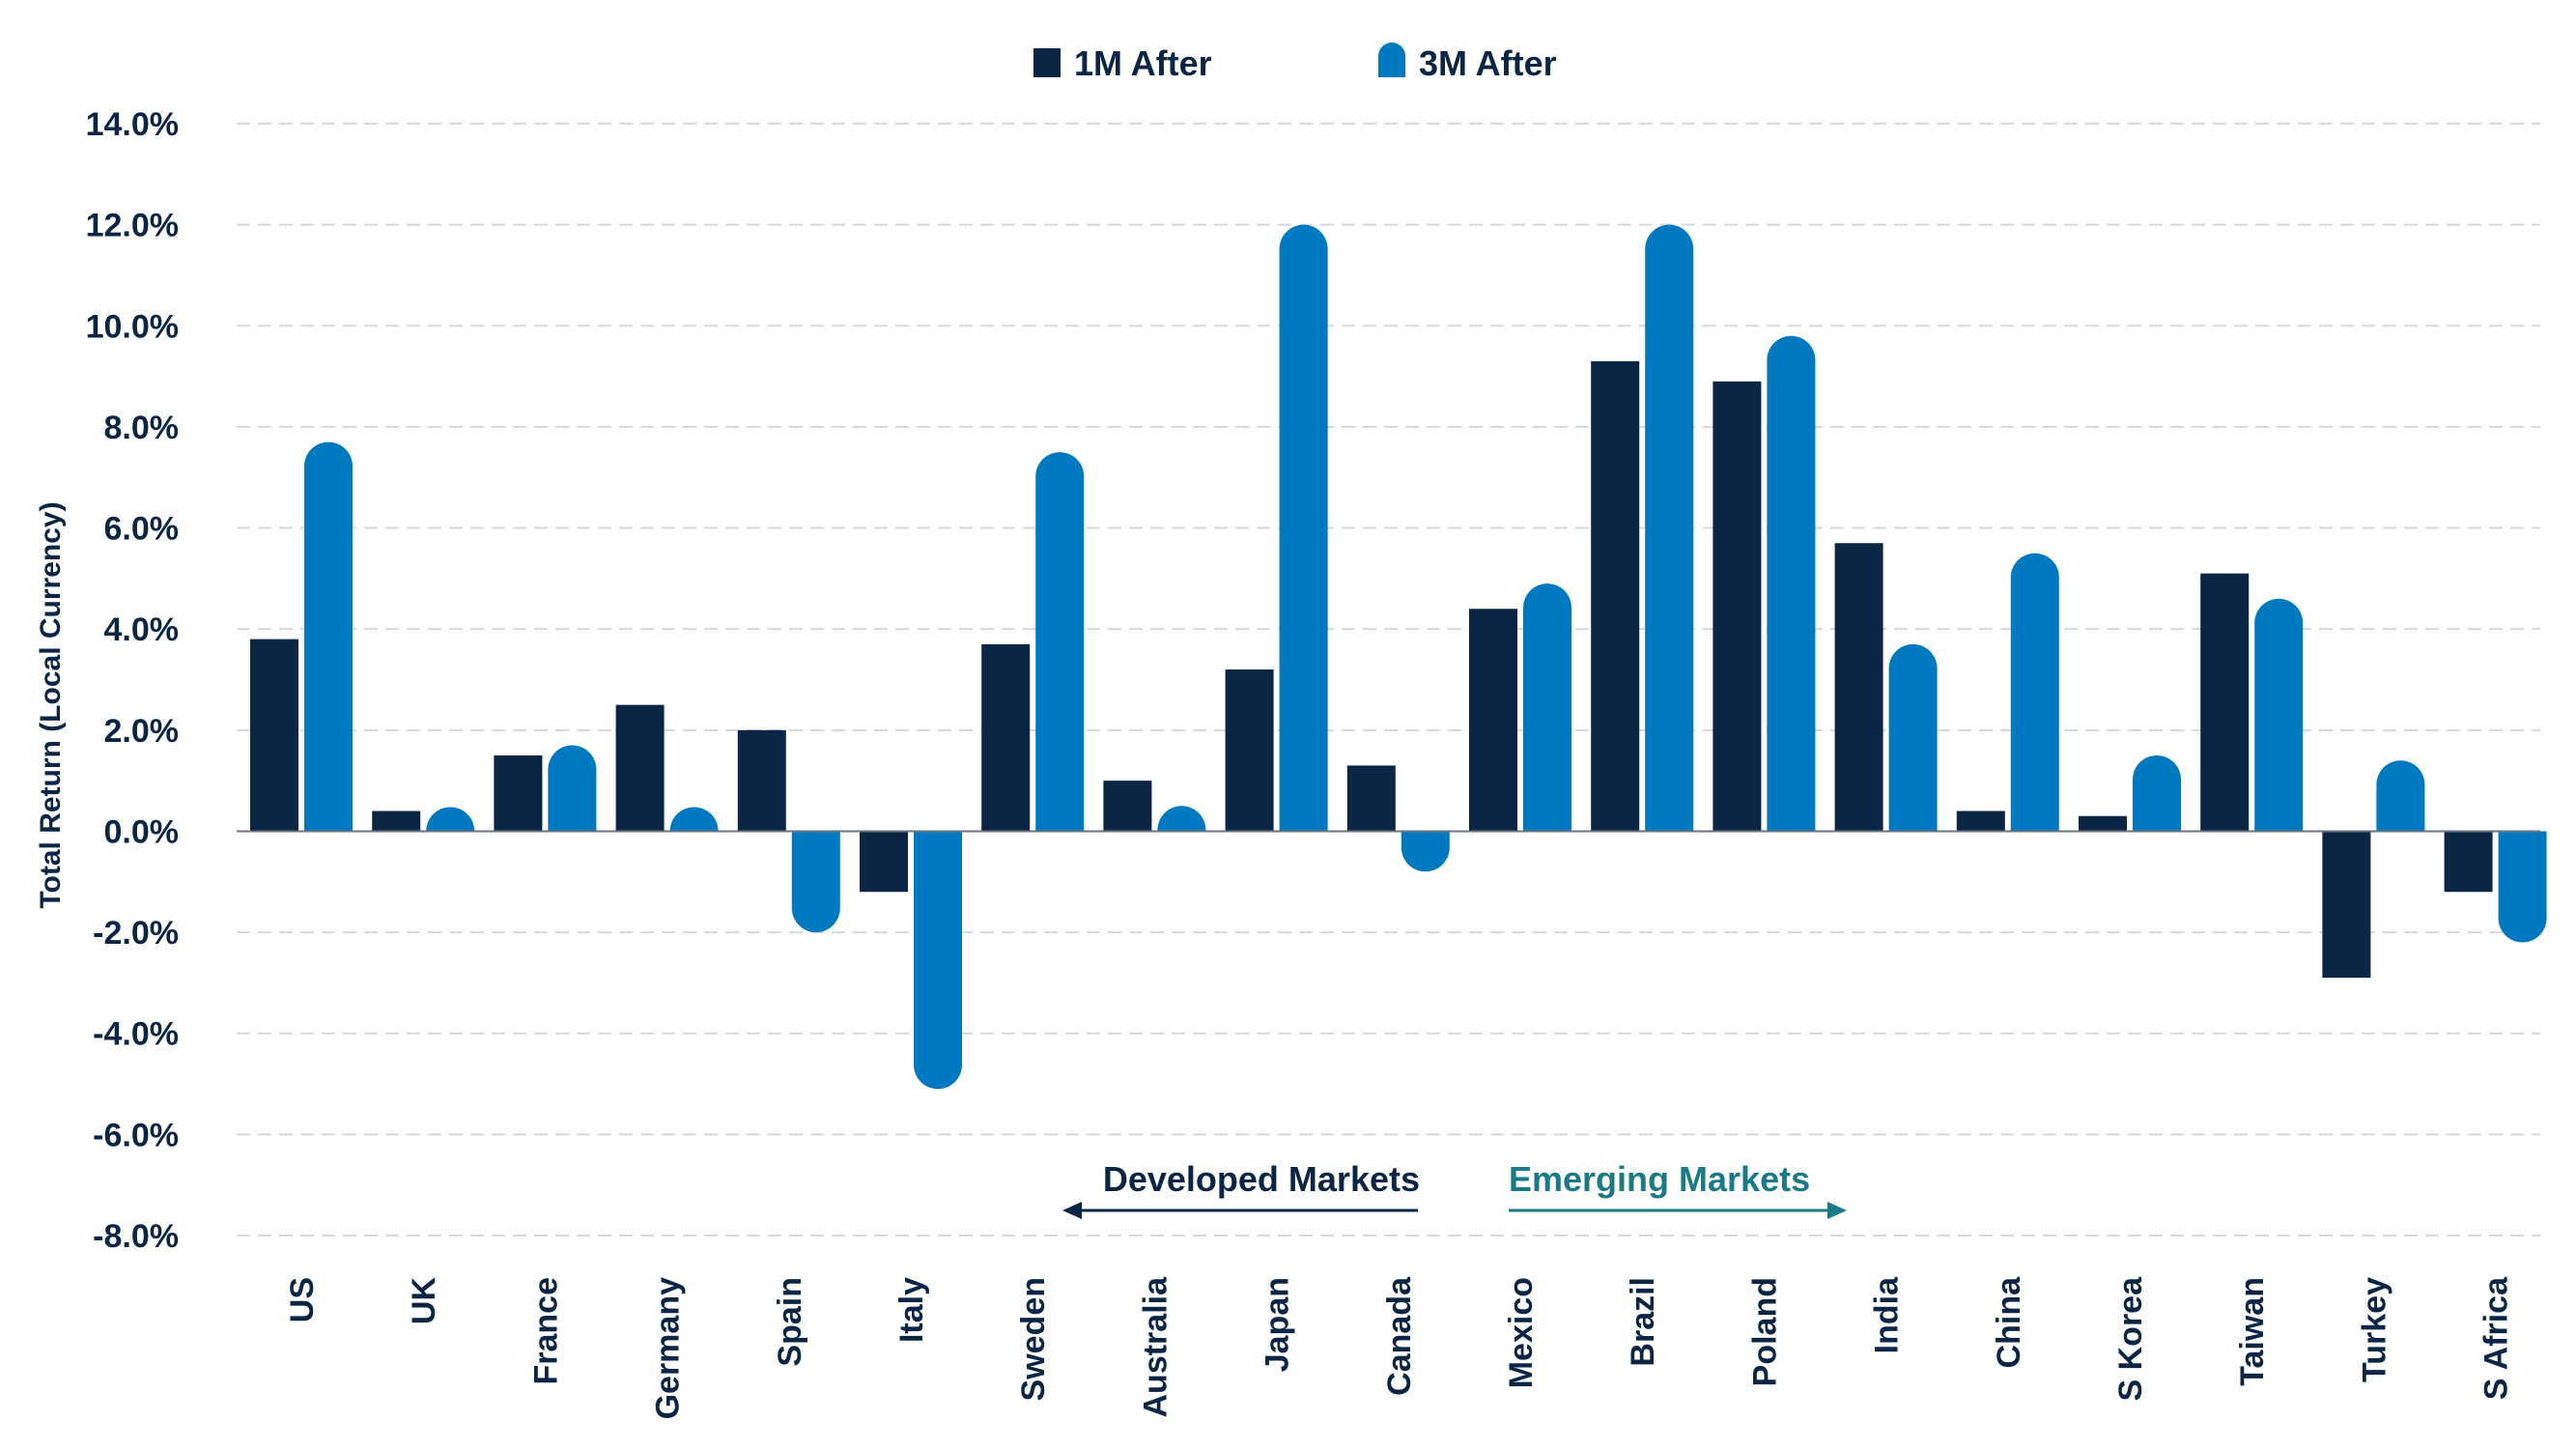 The image size is (2576, 1450). Describe the element at coordinates (1143, 63) in the screenshot. I see `legend-label: 1M After` at that location.